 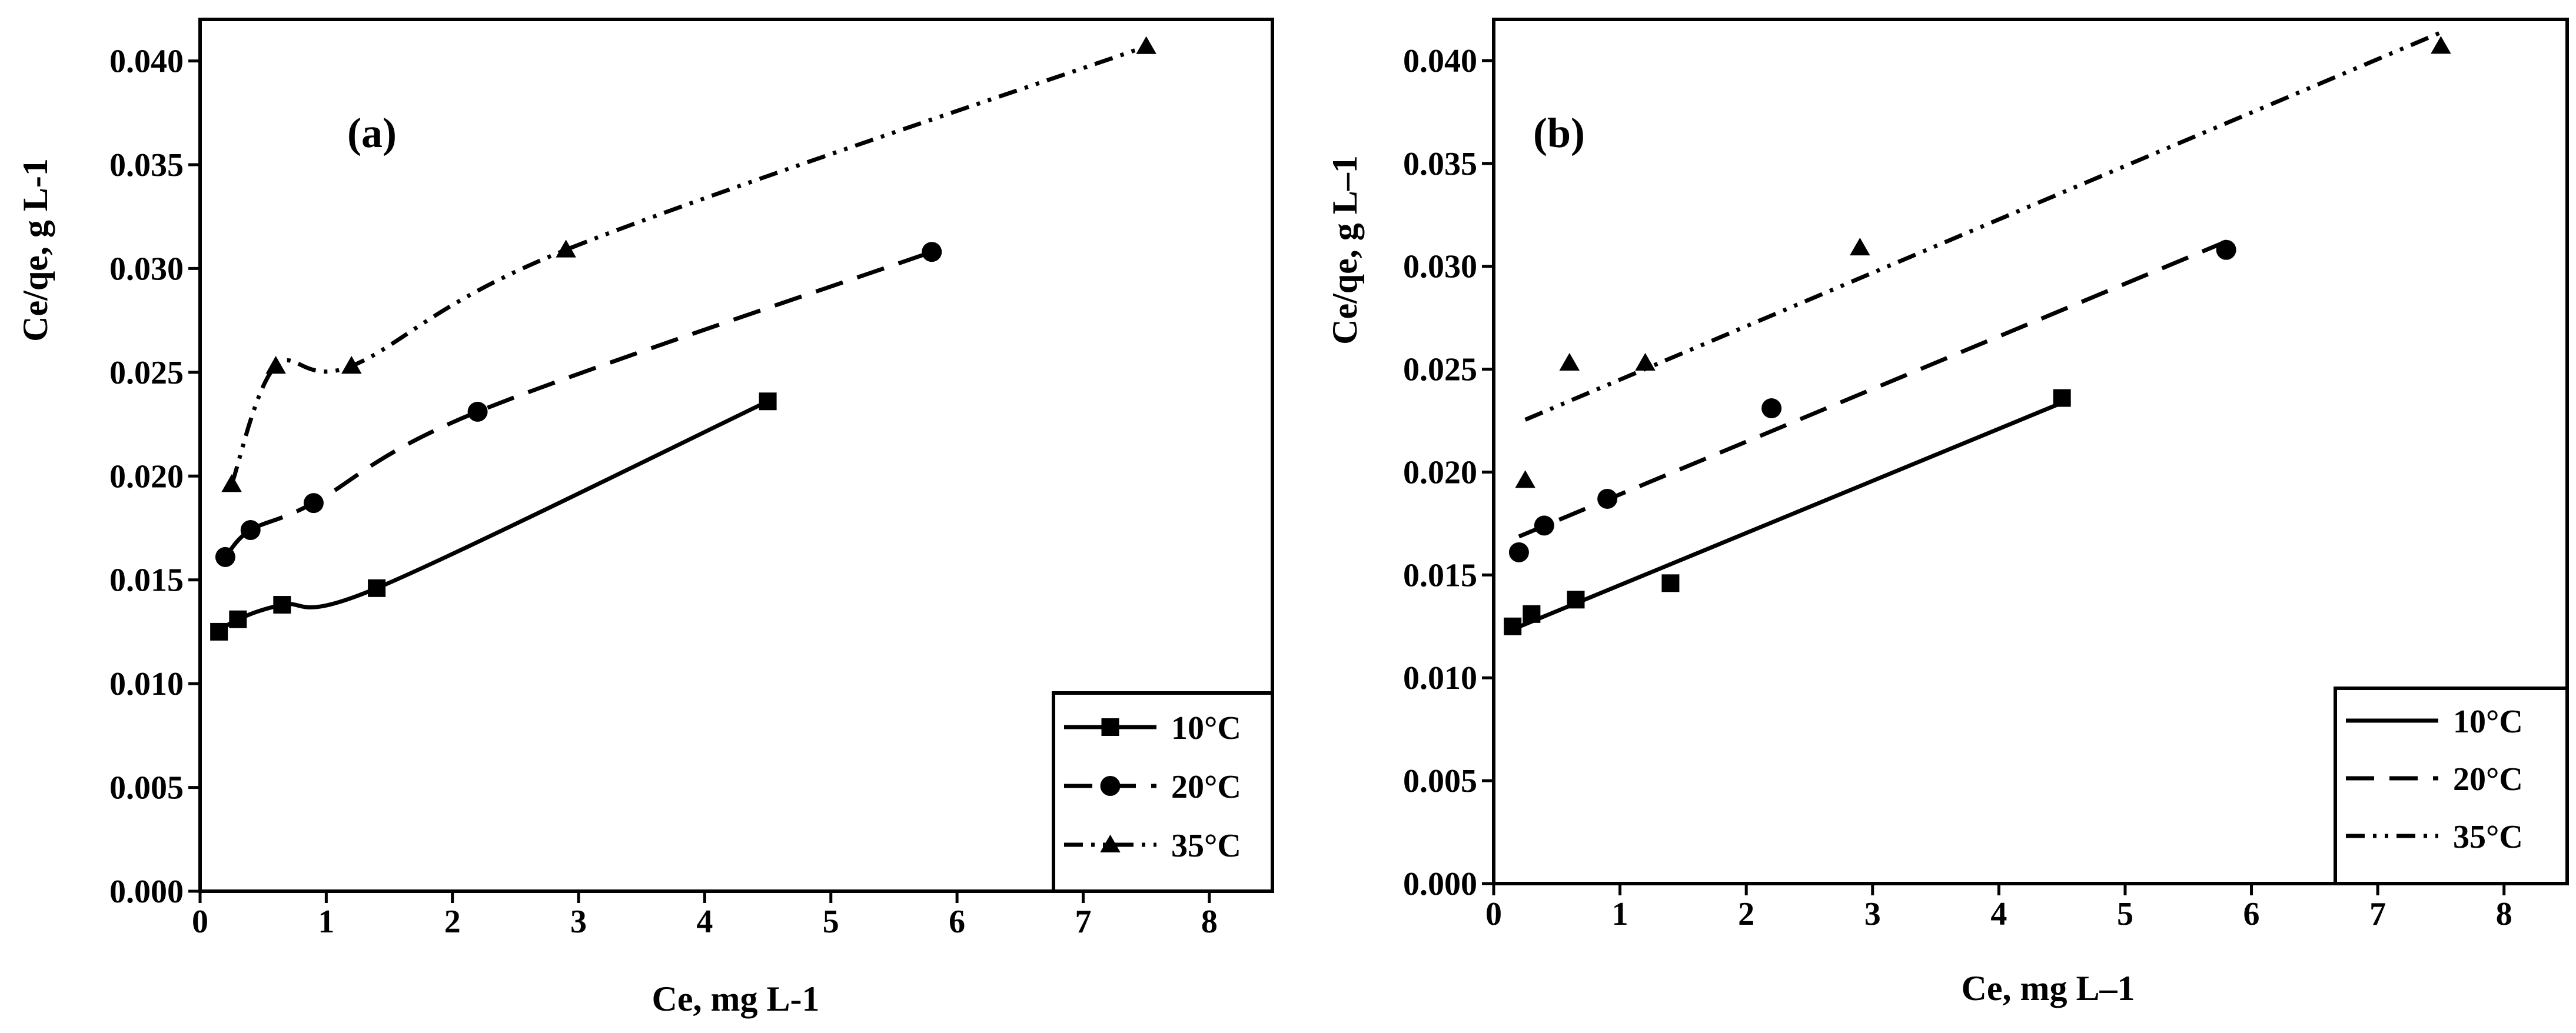 I want to click on panel-b-y-tick-label: 0.005, so click(x=1440, y=781).